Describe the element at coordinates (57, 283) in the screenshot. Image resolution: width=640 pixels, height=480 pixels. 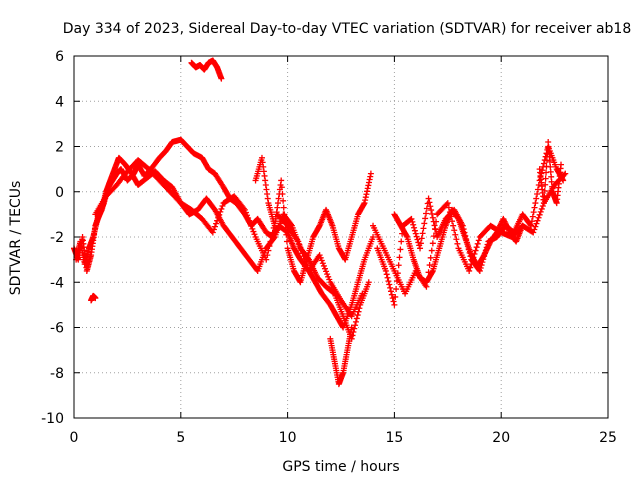
I see `y-tick-label: -4` at that location.